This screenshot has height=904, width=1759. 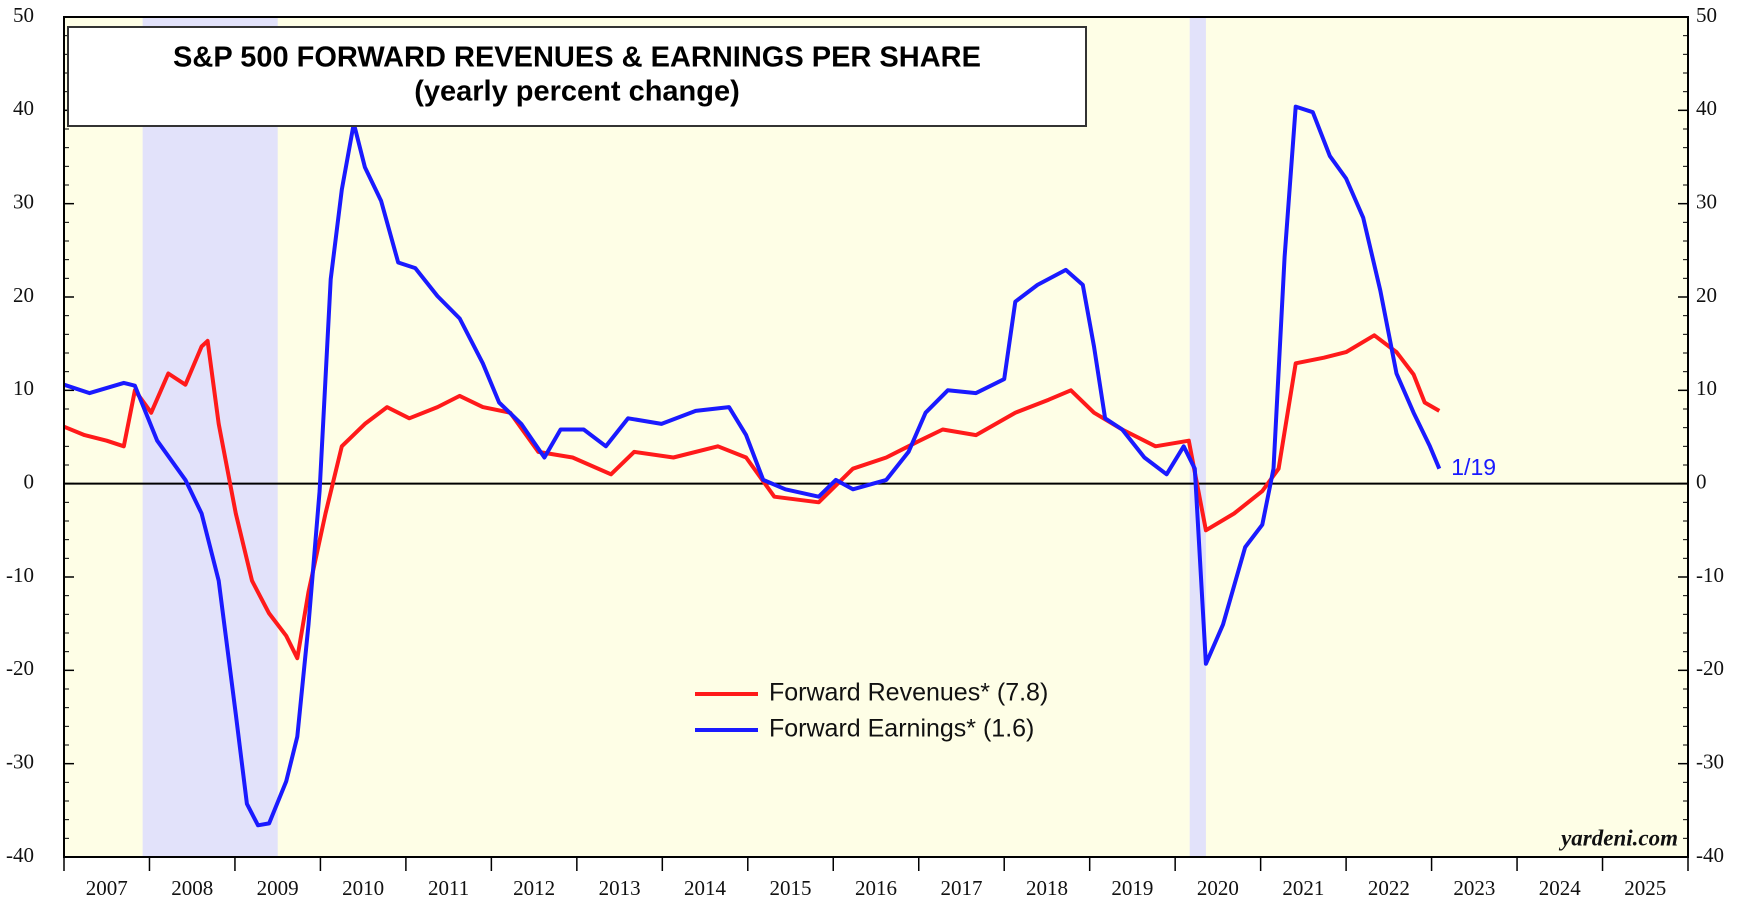 What do you see at coordinates (1645, 888) in the screenshot?
I see `x-tick-label: 2025` at bounding box center [1645, 888].